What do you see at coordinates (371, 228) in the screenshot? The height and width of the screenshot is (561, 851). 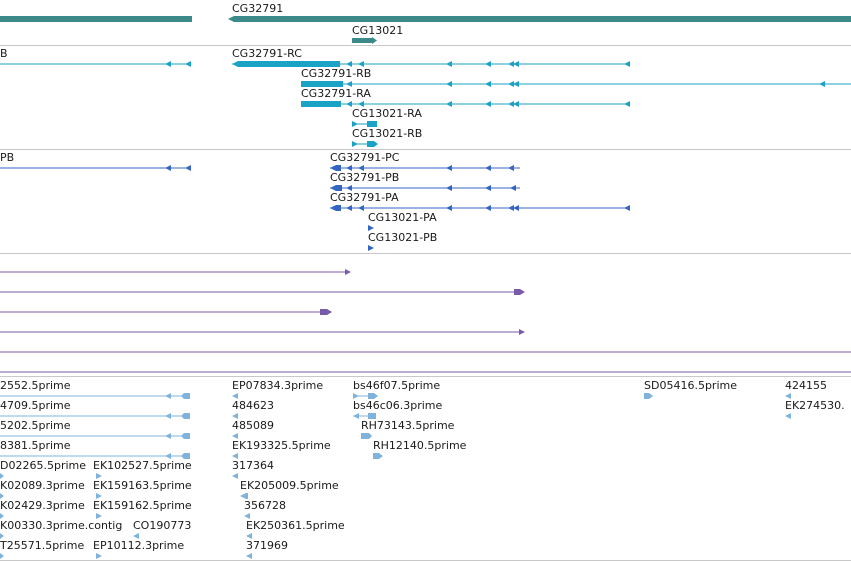 I see `protein-cds-cg13021-pa` at bounding box center [371, 228].